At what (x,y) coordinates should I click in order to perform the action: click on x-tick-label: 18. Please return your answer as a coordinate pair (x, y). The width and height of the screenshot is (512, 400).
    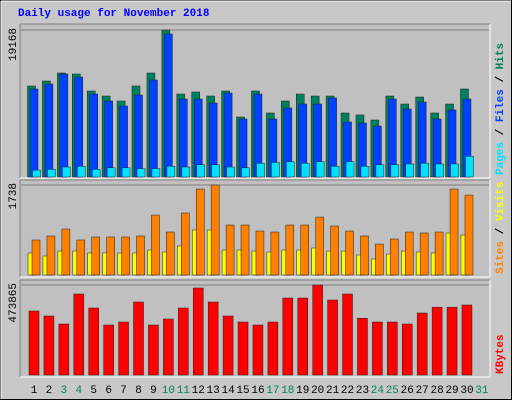
    Looking at the image, I should click on (287, 391).